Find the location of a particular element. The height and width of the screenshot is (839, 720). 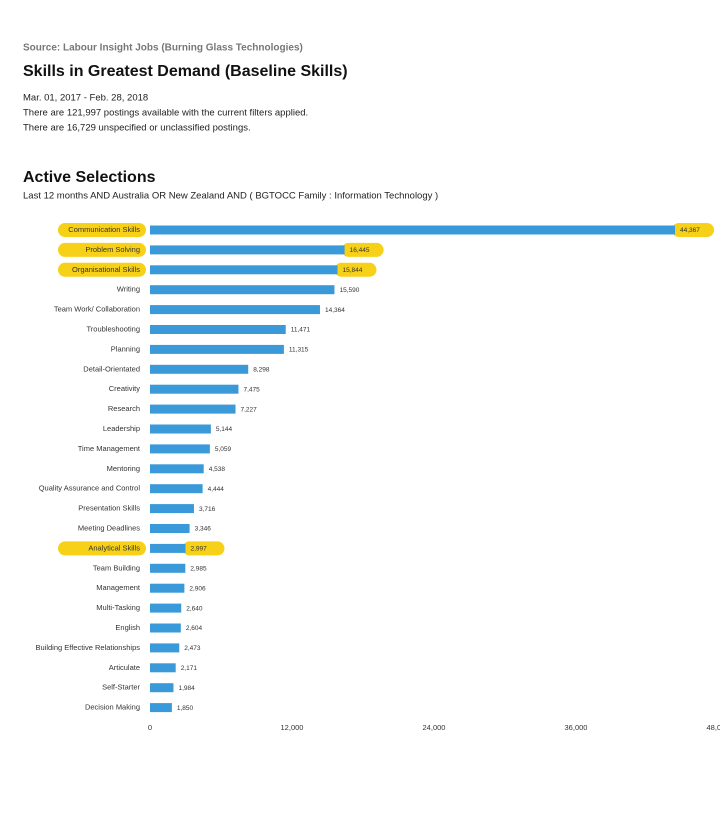

category-label: Decision Making is located at coordinates (112, 707).